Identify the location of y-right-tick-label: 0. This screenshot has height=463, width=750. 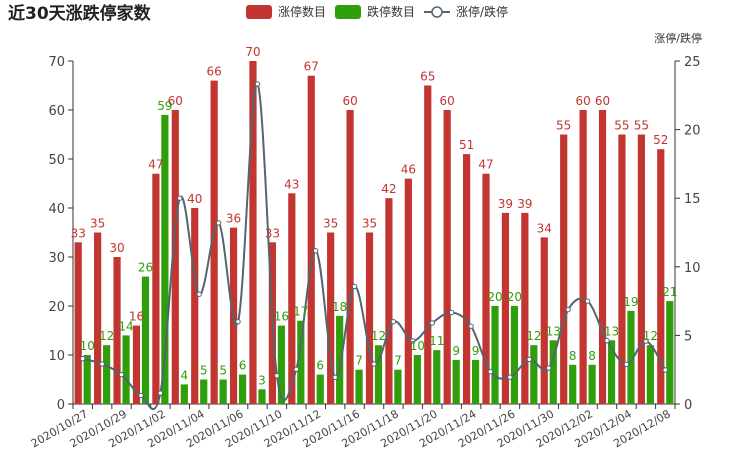
(688, 405).